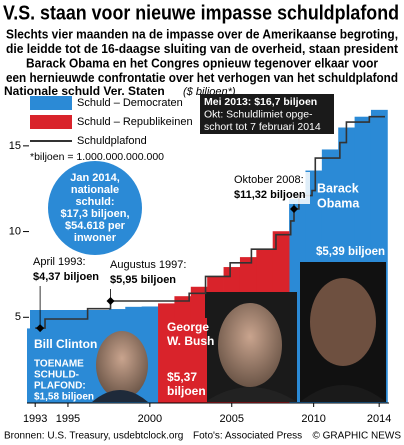  I want to click on portrait-note: biljoen, so click(186, 391).